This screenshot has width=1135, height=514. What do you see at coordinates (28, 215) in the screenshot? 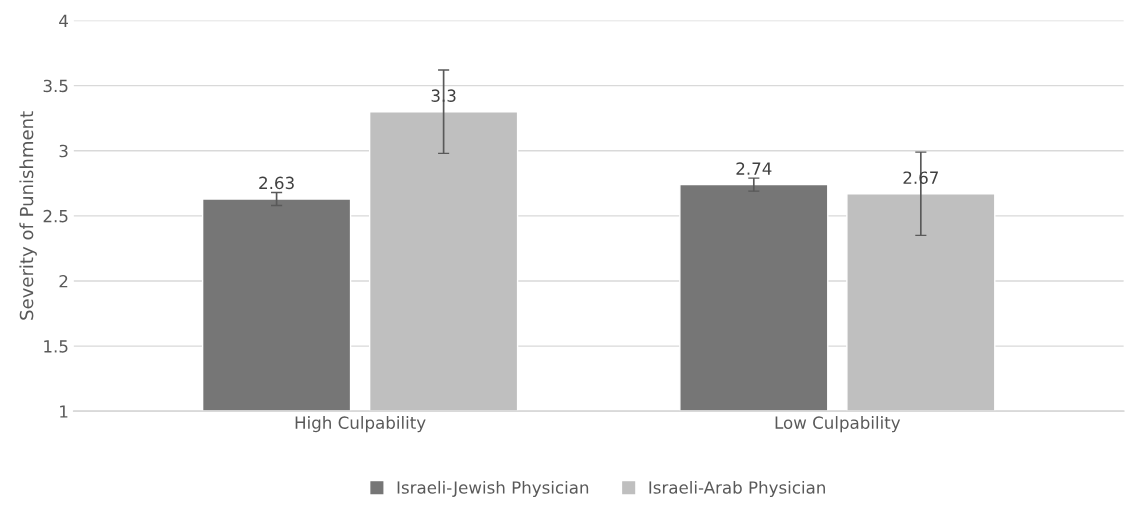
I see `y-axis-title: Severity of Punishment` at bounding box center [28, 215].